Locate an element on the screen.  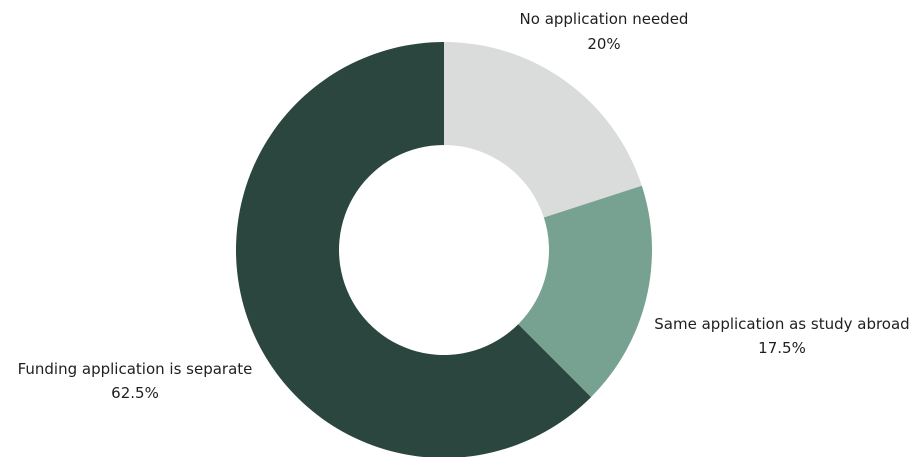
slice-value-label-1: 20% is located at coordinates (603, 44).